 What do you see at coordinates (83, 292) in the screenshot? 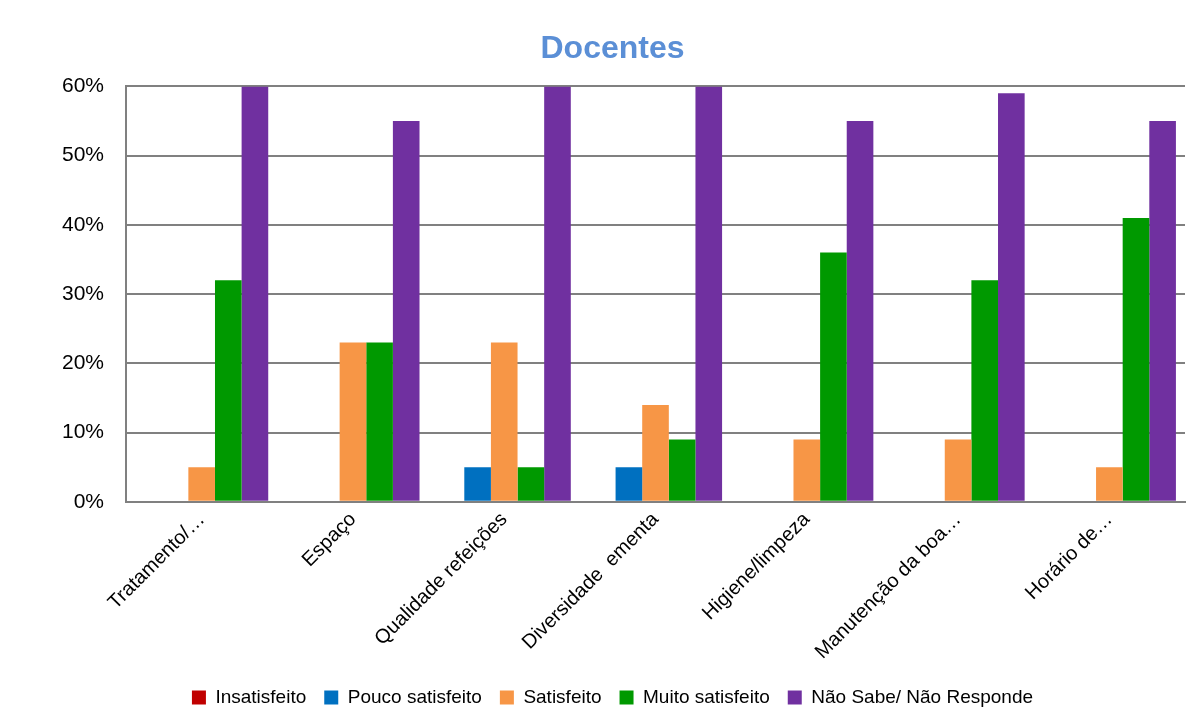
I see `y-tick-label: 30%` at bounding box center [83, 292].